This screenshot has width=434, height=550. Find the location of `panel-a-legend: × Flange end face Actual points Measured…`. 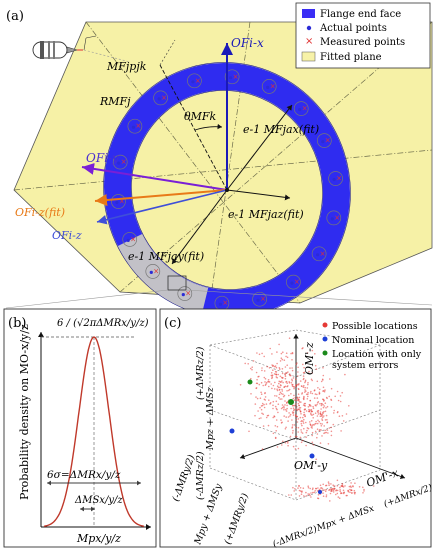

panel-a-legend: × Flange end face Actual points Measured… is located at coordinates (363, 35).